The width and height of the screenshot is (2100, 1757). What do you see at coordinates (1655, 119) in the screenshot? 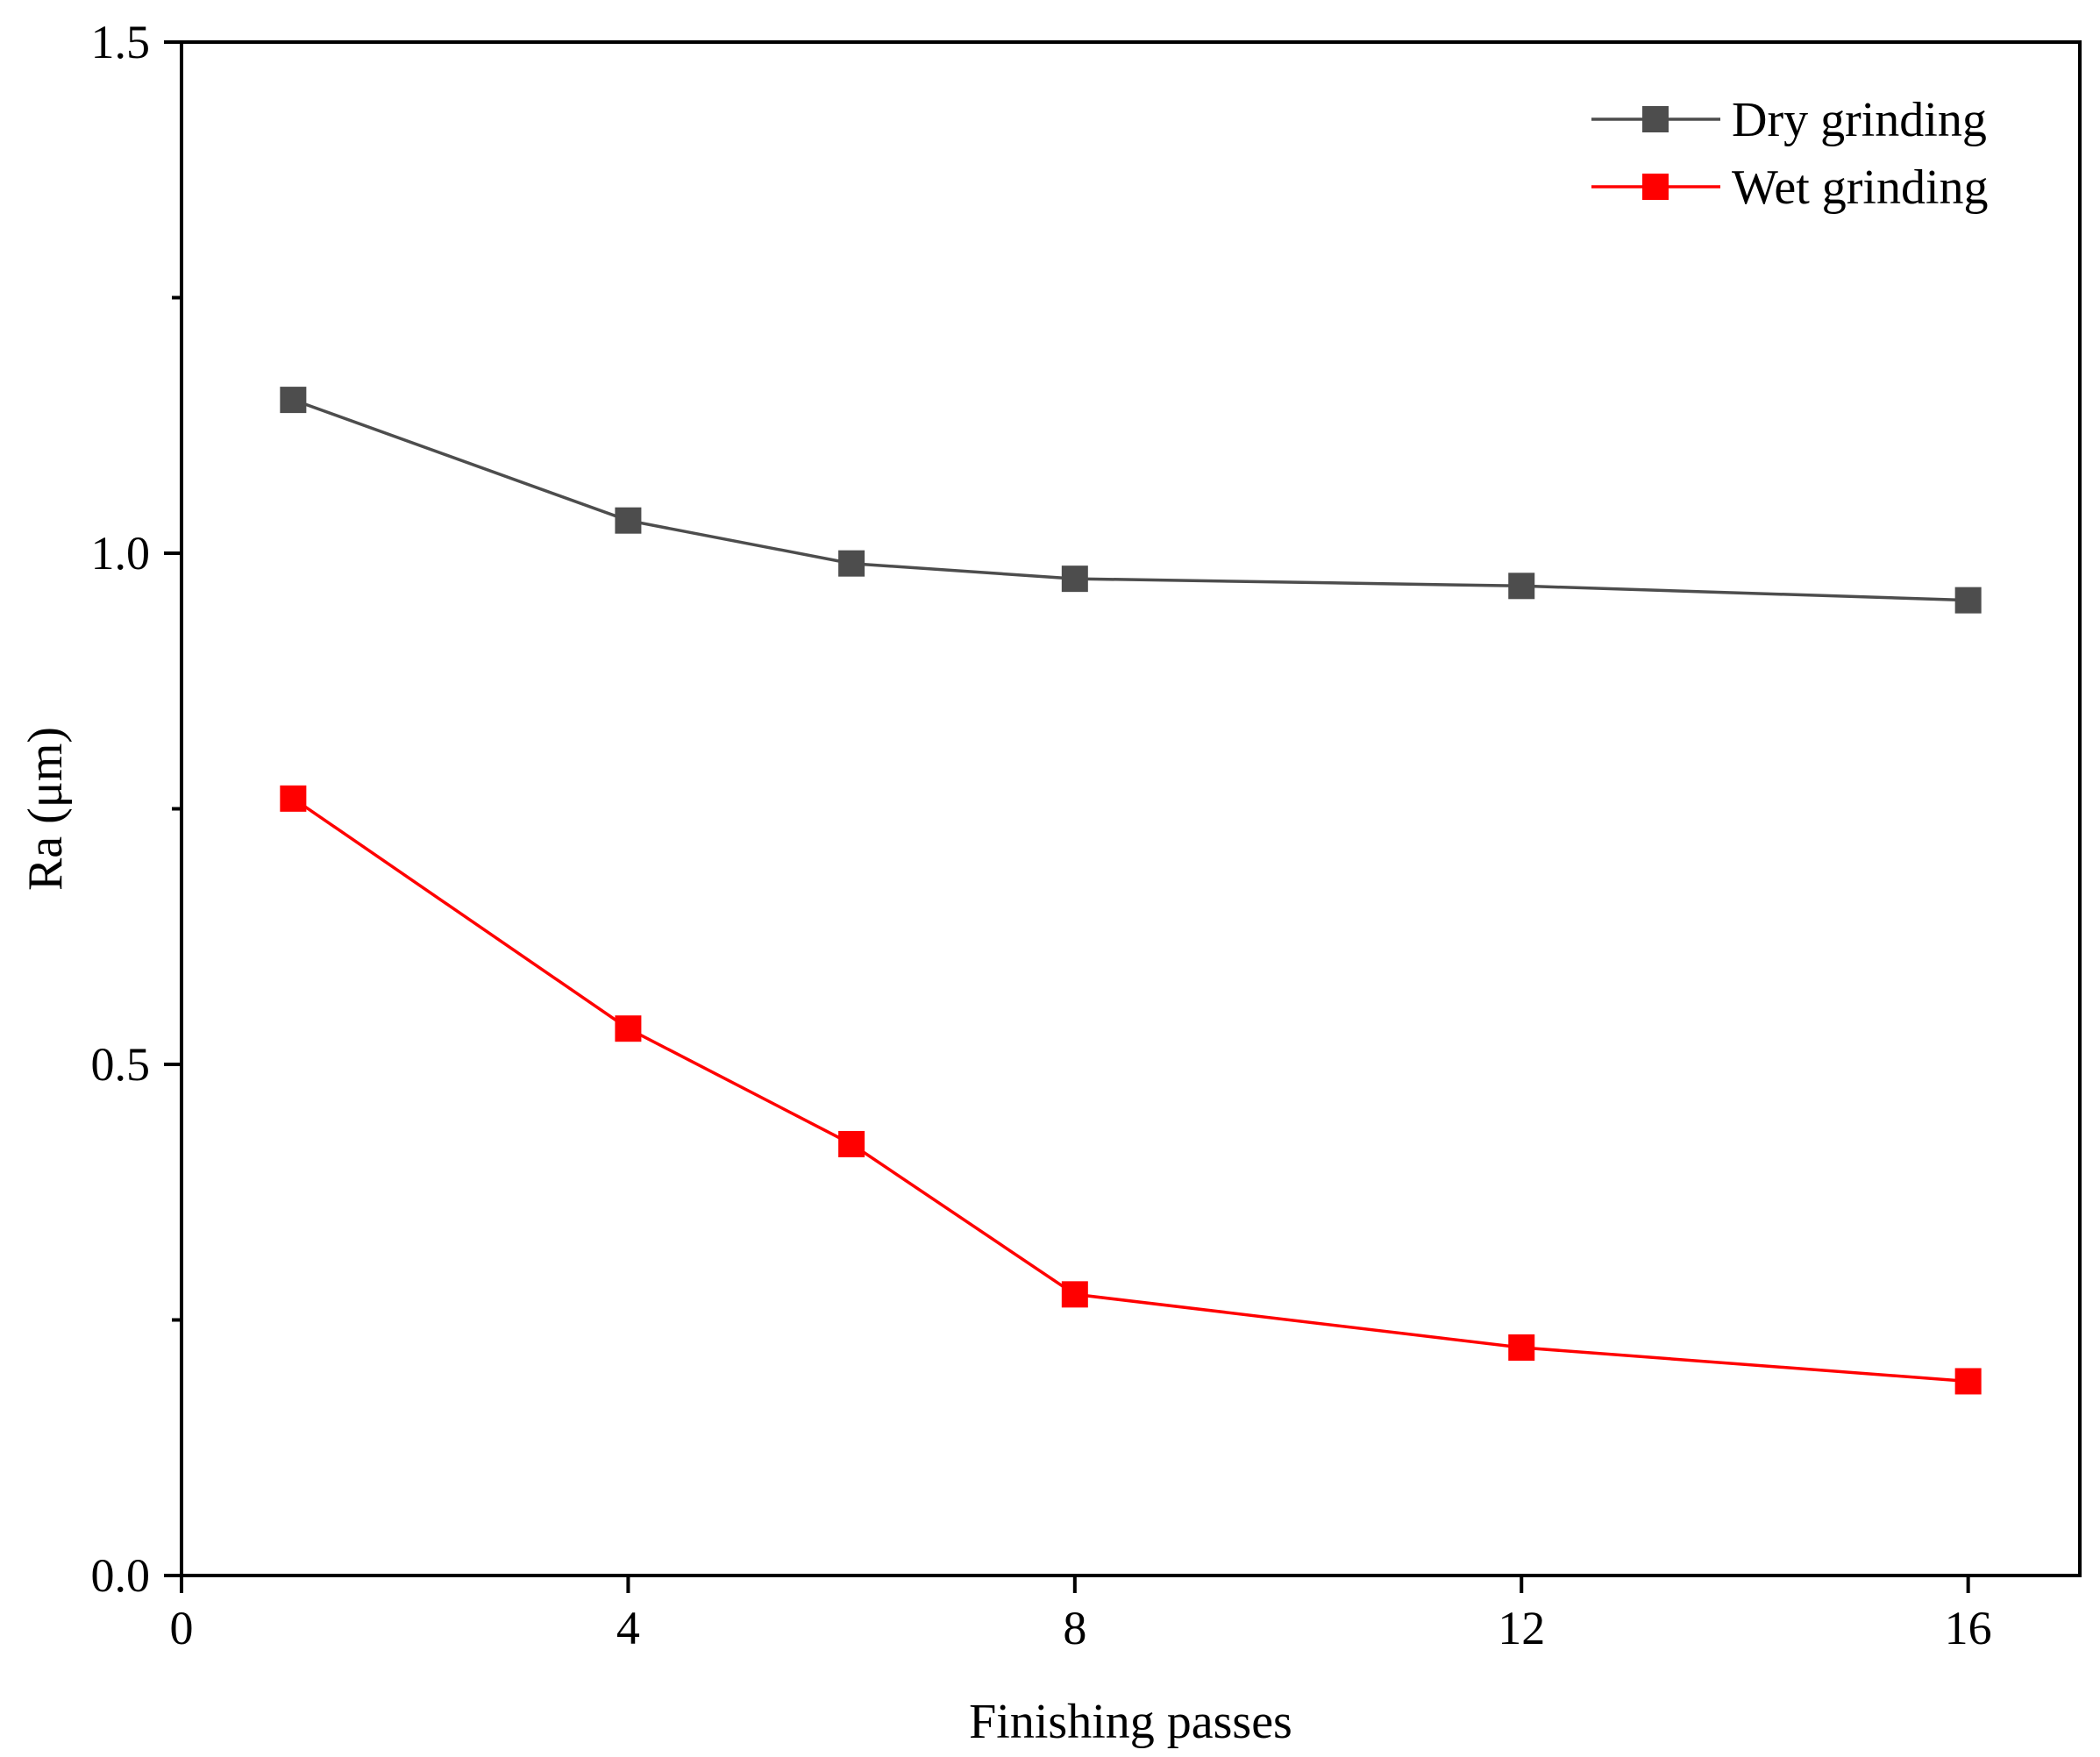
I see `legend-dry-marker` at bounding box center [1655, 119].